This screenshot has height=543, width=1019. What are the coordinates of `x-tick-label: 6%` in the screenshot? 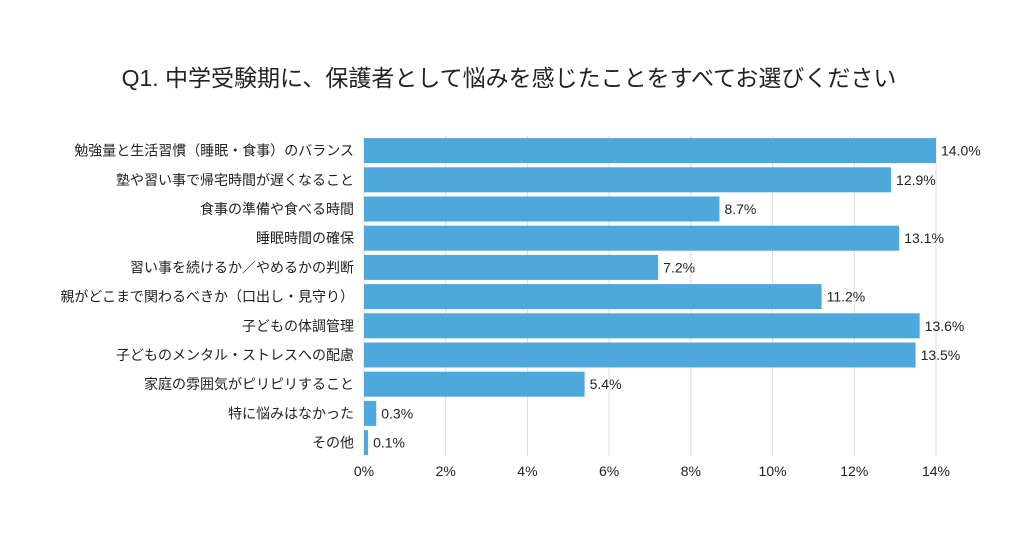 It's located at (609, 471).